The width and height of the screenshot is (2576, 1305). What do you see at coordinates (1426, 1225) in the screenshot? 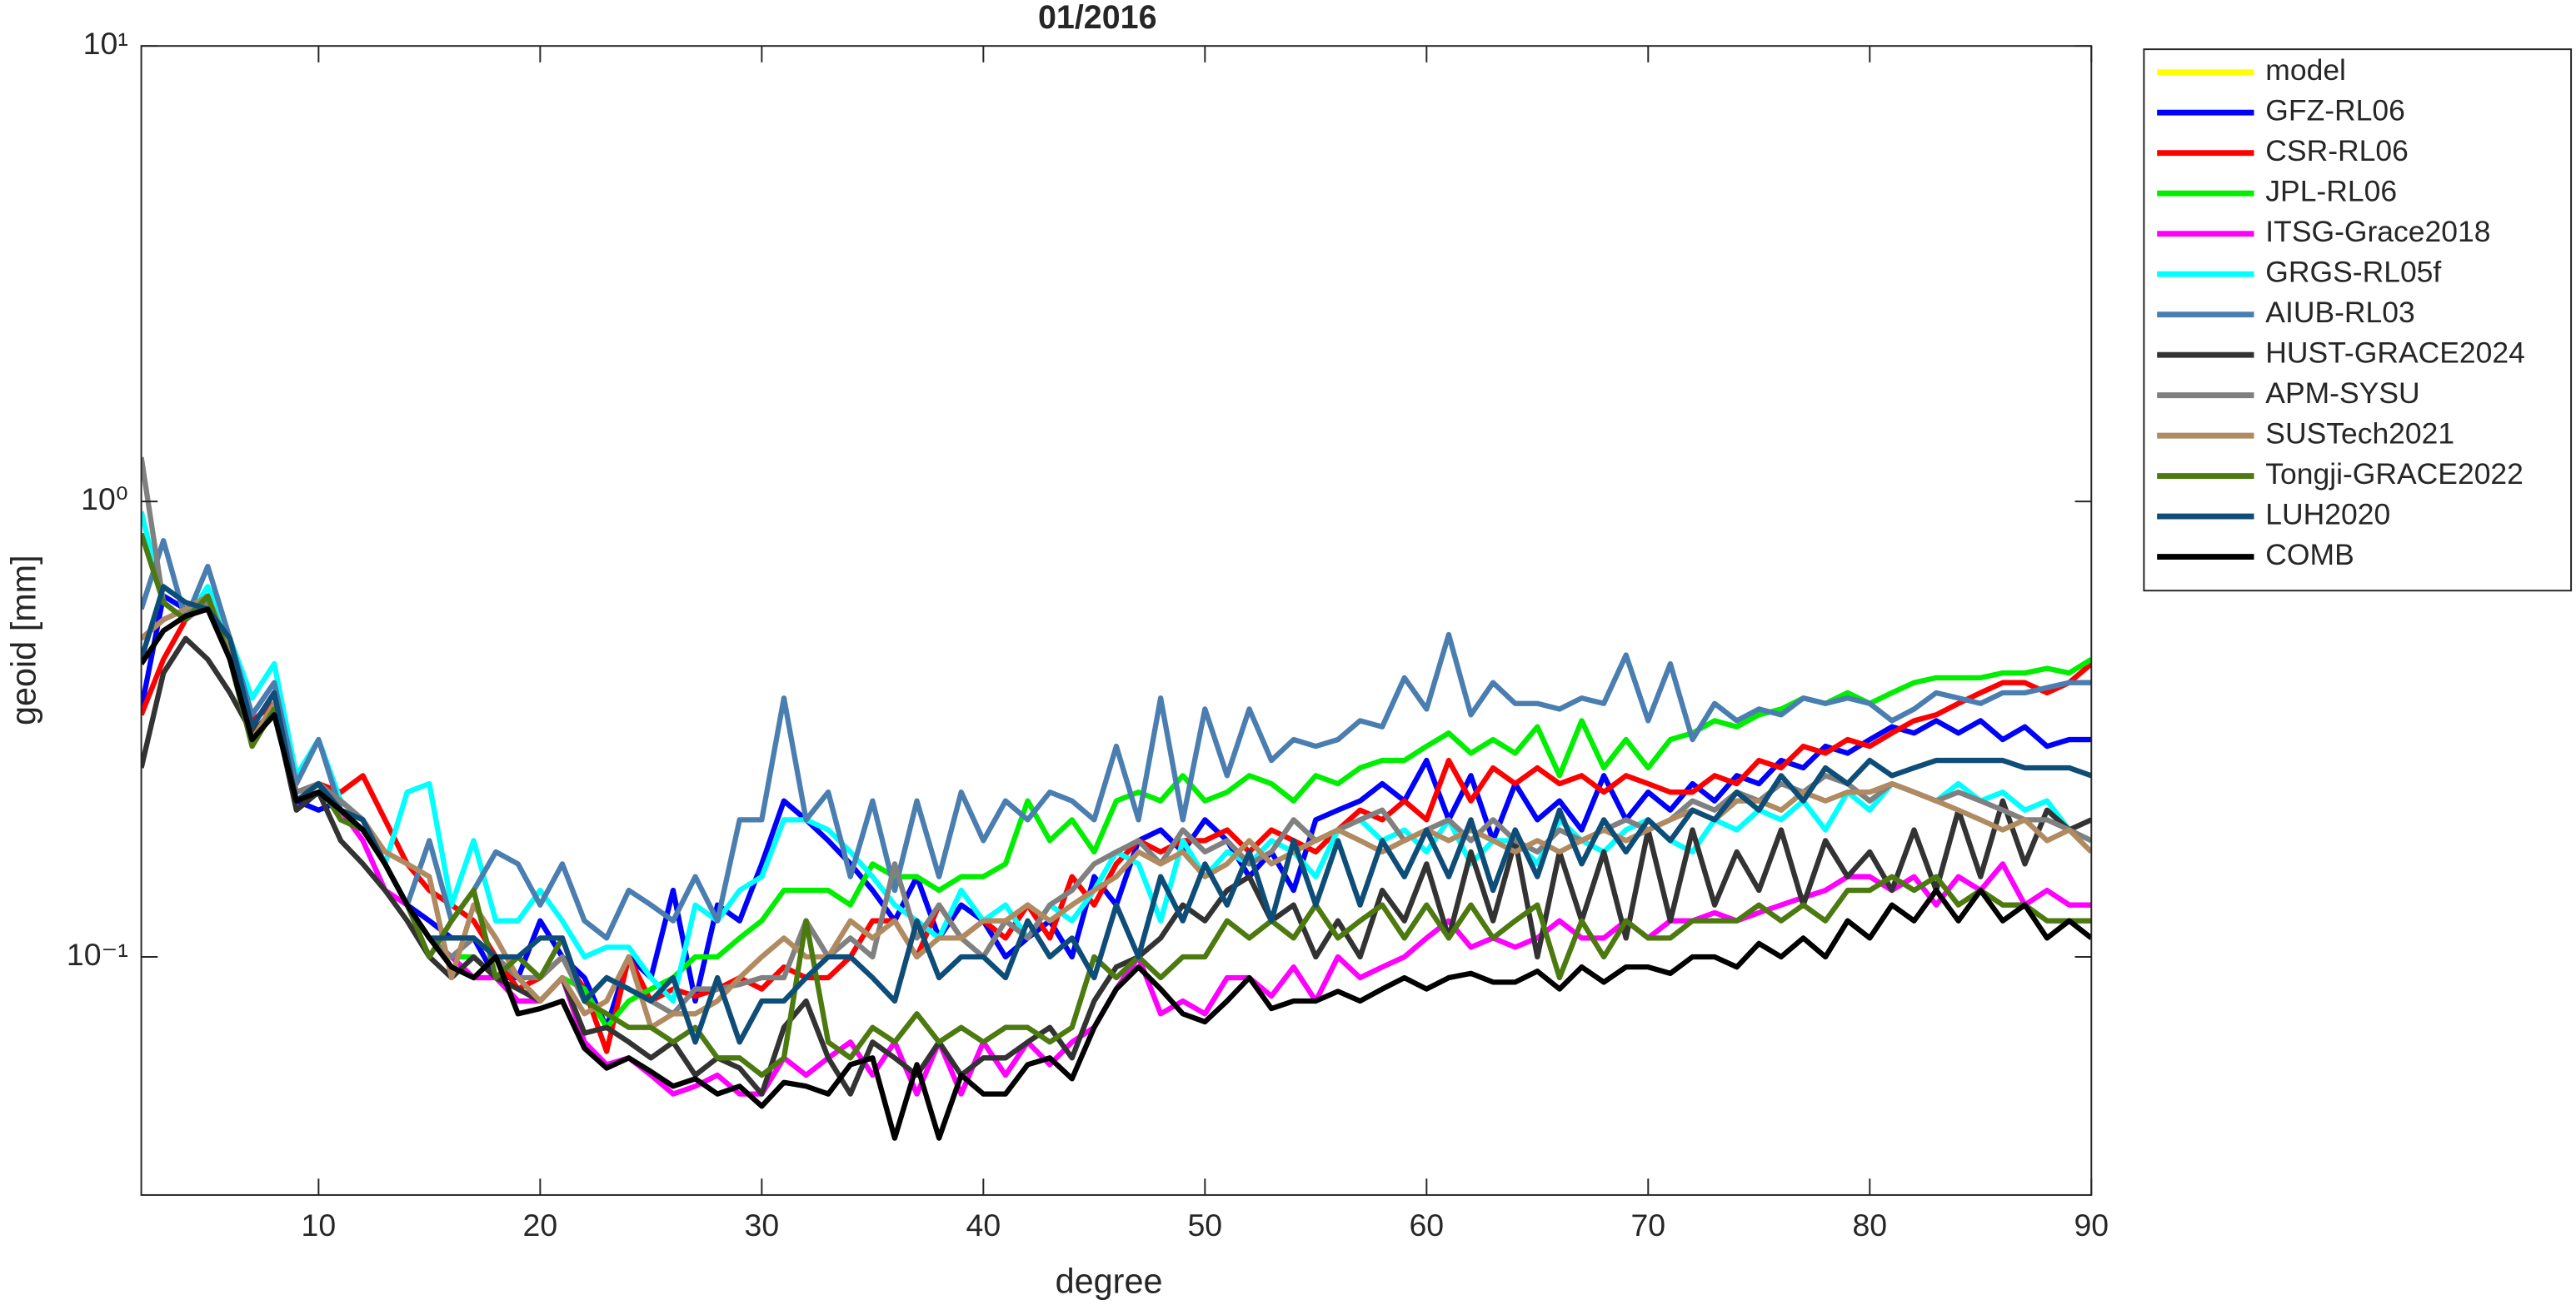
I see `x-tick-label: 60` at bounding box center [1426, 1225].